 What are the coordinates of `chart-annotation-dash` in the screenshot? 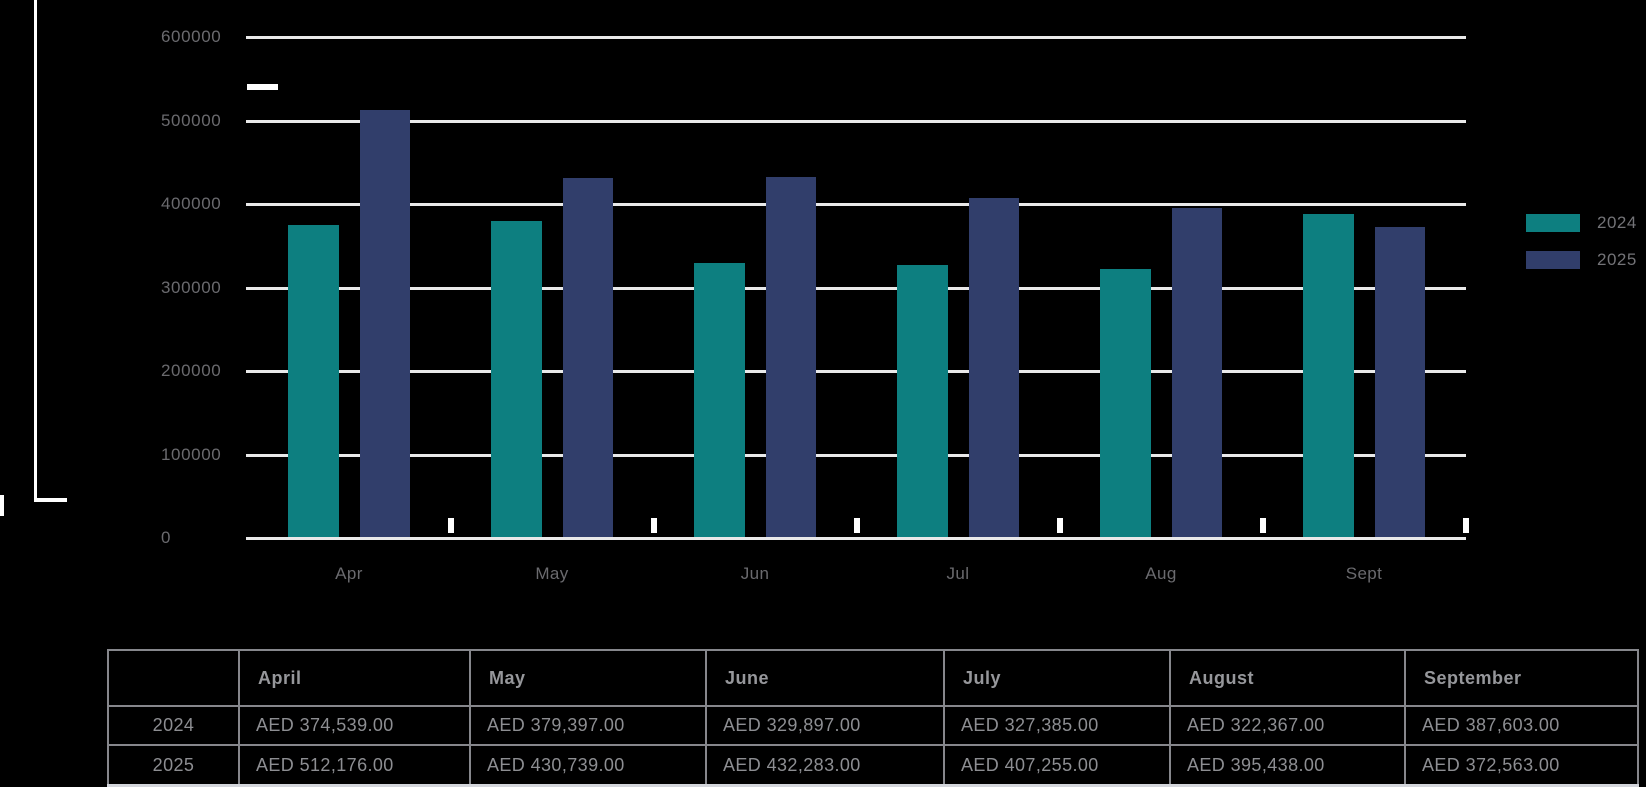 It's located at (262, 87).